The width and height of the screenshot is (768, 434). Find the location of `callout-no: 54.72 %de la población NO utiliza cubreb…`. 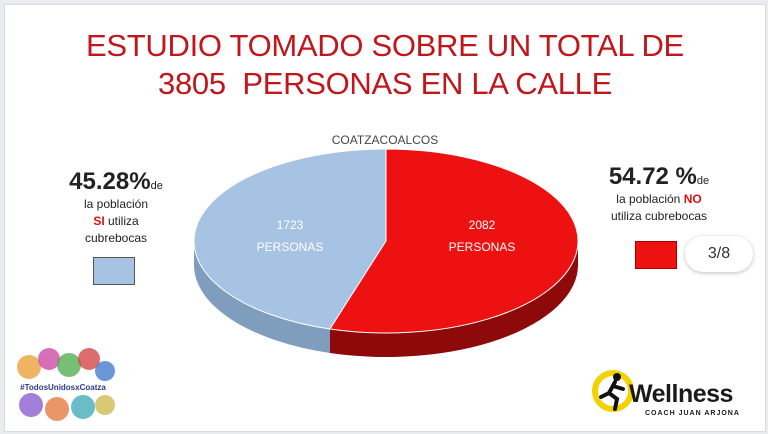

callout-no: 54.72 %de la población NO utiliza cubreb… is located at coordinates (659, 194).